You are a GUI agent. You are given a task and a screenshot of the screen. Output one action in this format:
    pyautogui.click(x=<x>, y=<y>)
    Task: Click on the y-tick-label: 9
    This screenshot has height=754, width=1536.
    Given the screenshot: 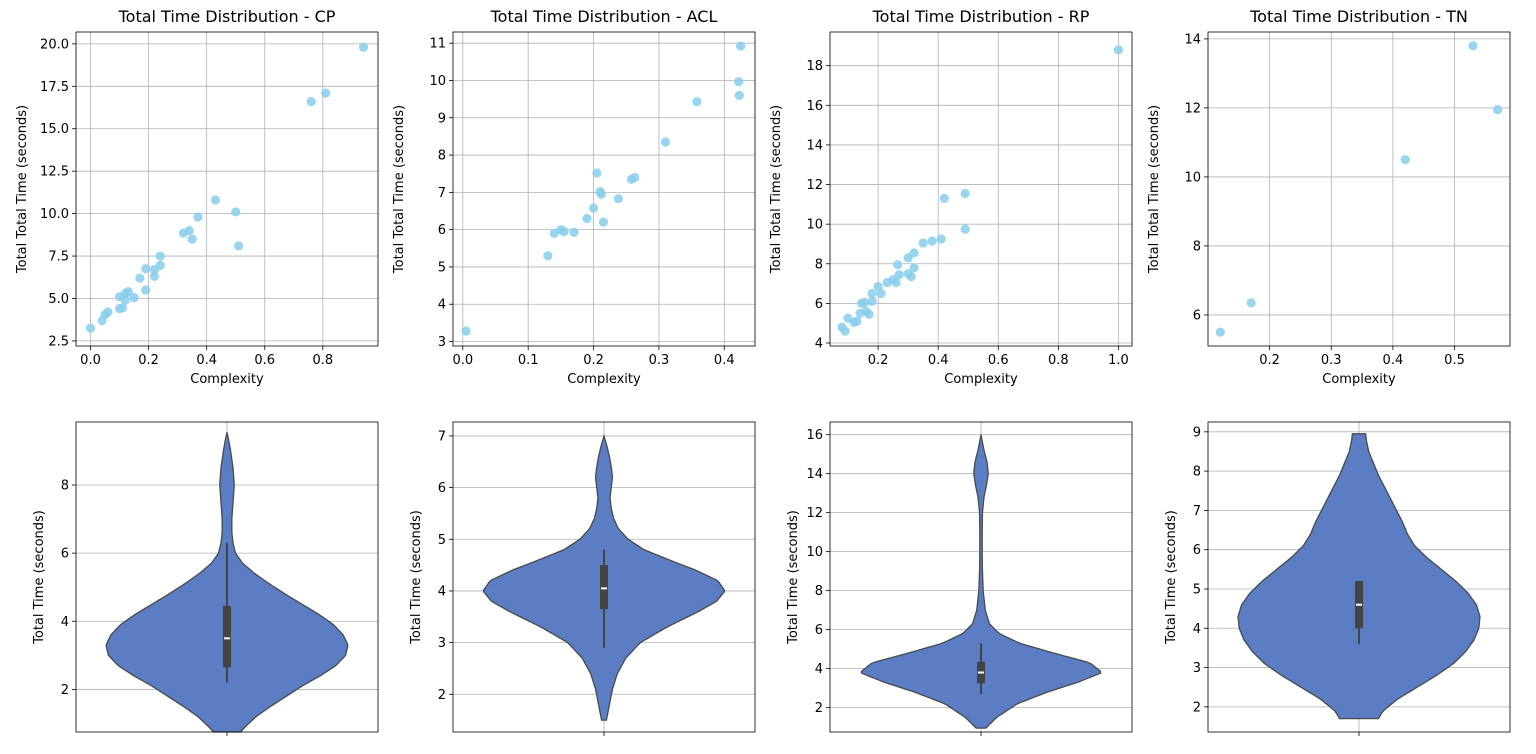 What is the action you would take?
    pyautogui.click(x=1197, y=432)
    